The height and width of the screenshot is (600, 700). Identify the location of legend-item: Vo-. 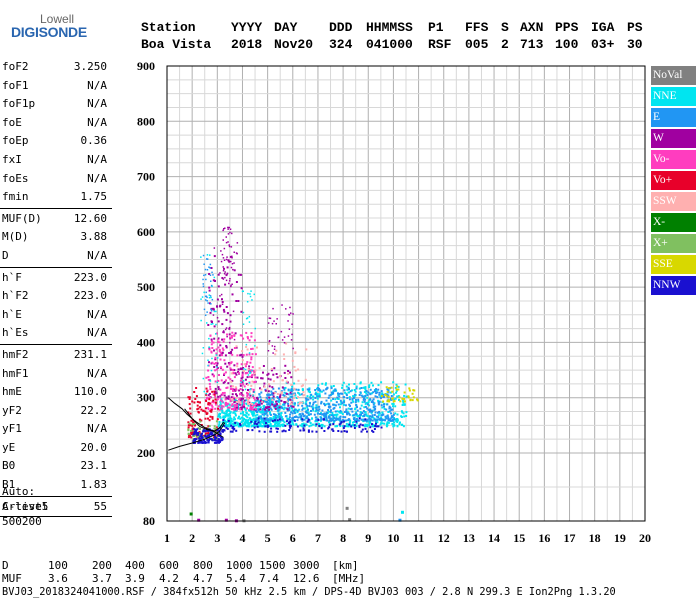
(673, 159).